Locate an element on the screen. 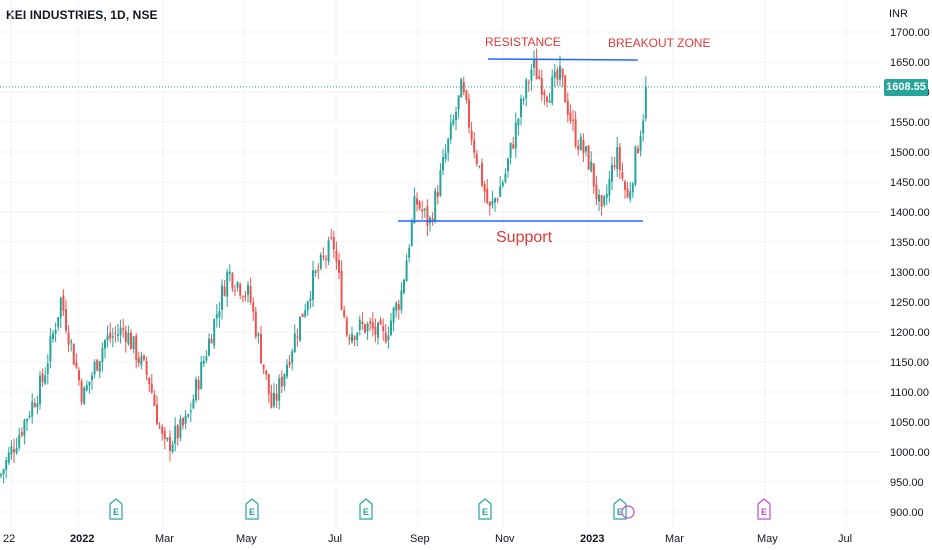 This screenshot has width=932, height=550. last-price-badge: 1608.55 is located at coordinates (906, 87).